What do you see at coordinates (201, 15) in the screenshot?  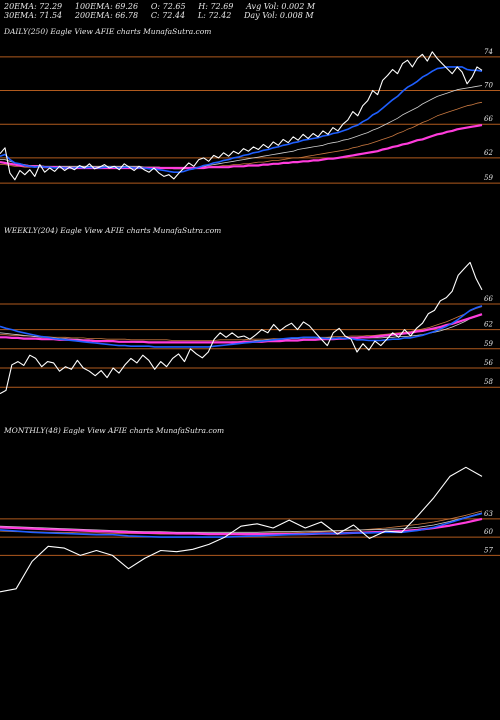 I see `low-label: L:` at bounding box center [201, 15].